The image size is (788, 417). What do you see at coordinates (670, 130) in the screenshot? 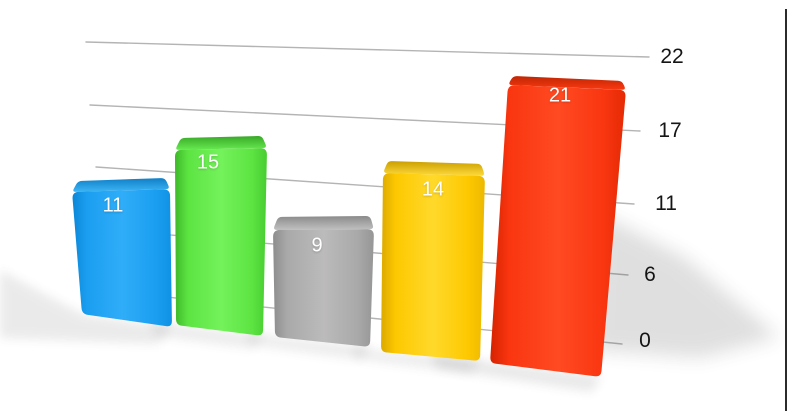
I see `y-axis-tick-17: 17` at bounding box center [670, 130].